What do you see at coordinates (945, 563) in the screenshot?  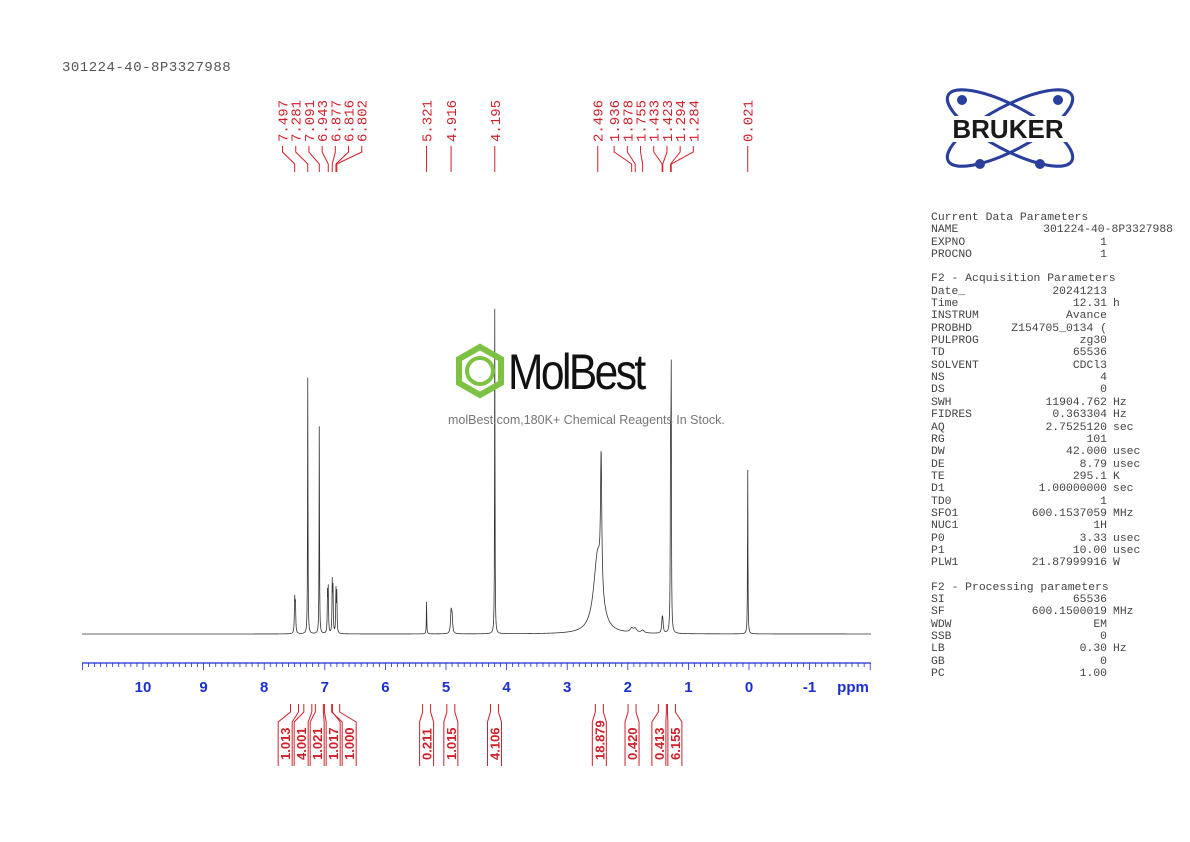 I see `parameter-key: PLW1` at bounding box center [945, 563].